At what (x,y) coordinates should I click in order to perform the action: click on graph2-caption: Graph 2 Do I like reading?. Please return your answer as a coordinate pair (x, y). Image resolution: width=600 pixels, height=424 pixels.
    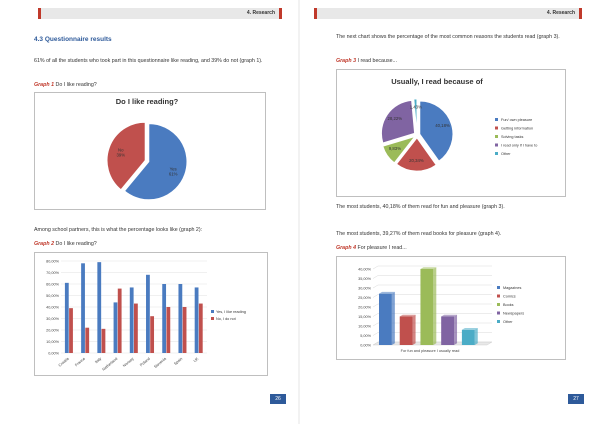
    Looking at the image, I should click on (65, 244).